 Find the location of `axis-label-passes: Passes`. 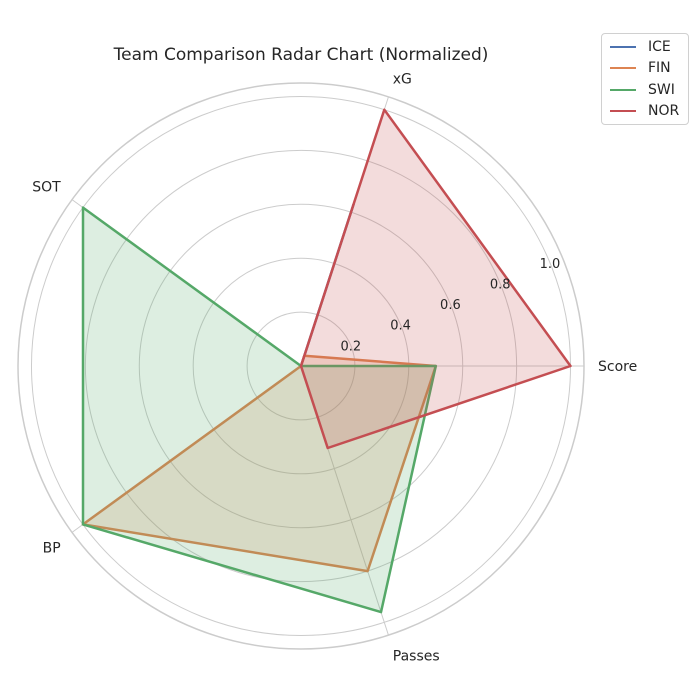

axis-label-passes: Passes is located at coordinates (416, 656).